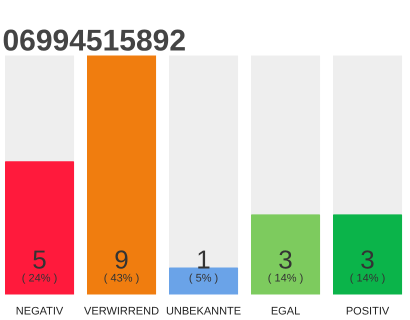  Describe the element at coordinates (122, 312) in the screenshot. I see `x-tick-label: VERWIRREND` at that location.